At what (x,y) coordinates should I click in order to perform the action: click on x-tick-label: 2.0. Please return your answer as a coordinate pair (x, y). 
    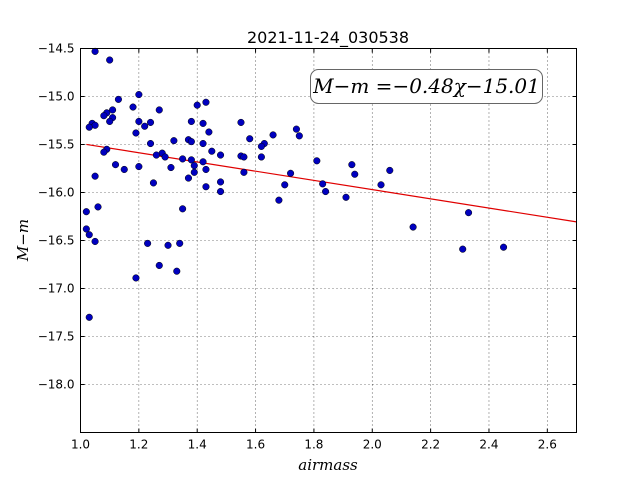
    Looking at the image, I should click on (372, 445).